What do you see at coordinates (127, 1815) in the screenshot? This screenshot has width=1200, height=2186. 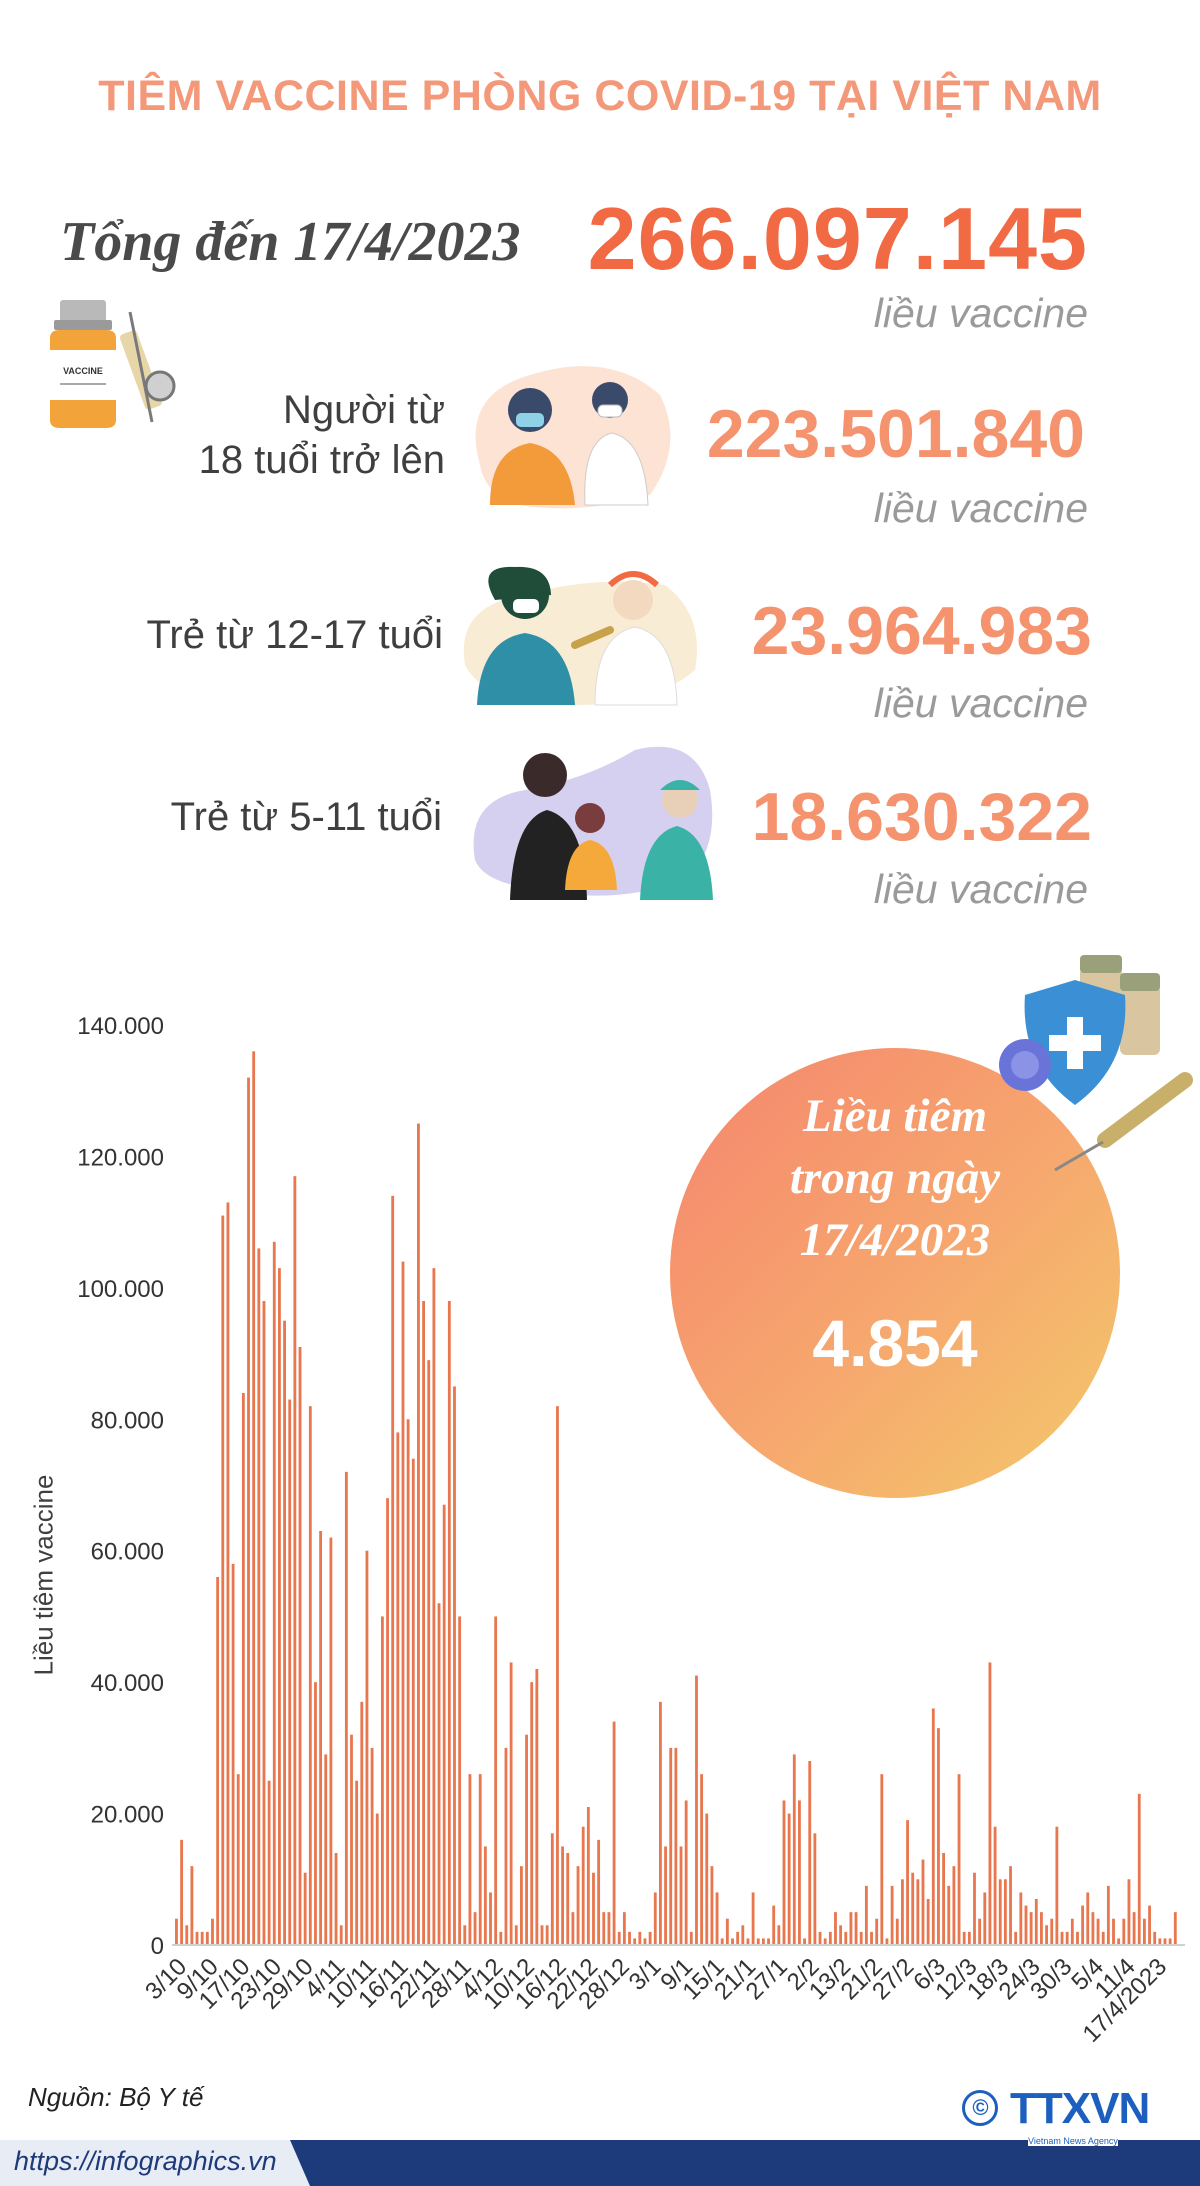 I see `y-tick-label: 20.000` at bounding box center [127, 1815].